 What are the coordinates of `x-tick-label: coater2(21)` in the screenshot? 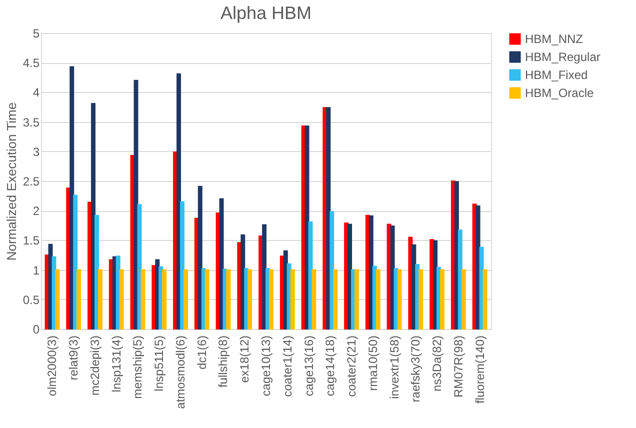 It's located at (351, 366).